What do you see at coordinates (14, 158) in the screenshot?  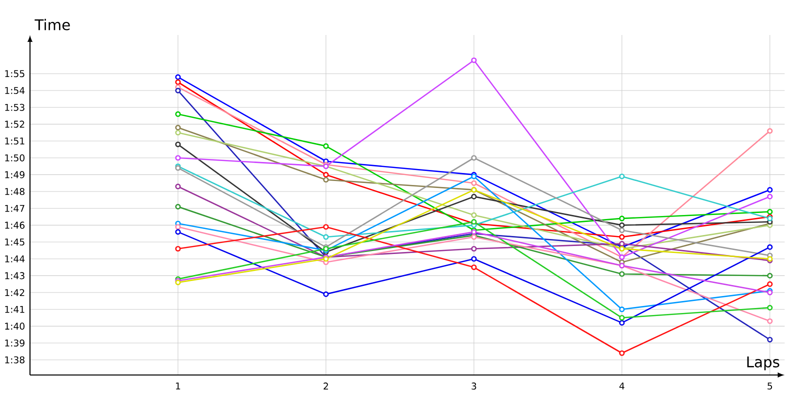 I see `y-tick-label: 1:50` at bounding box center [14, 158].